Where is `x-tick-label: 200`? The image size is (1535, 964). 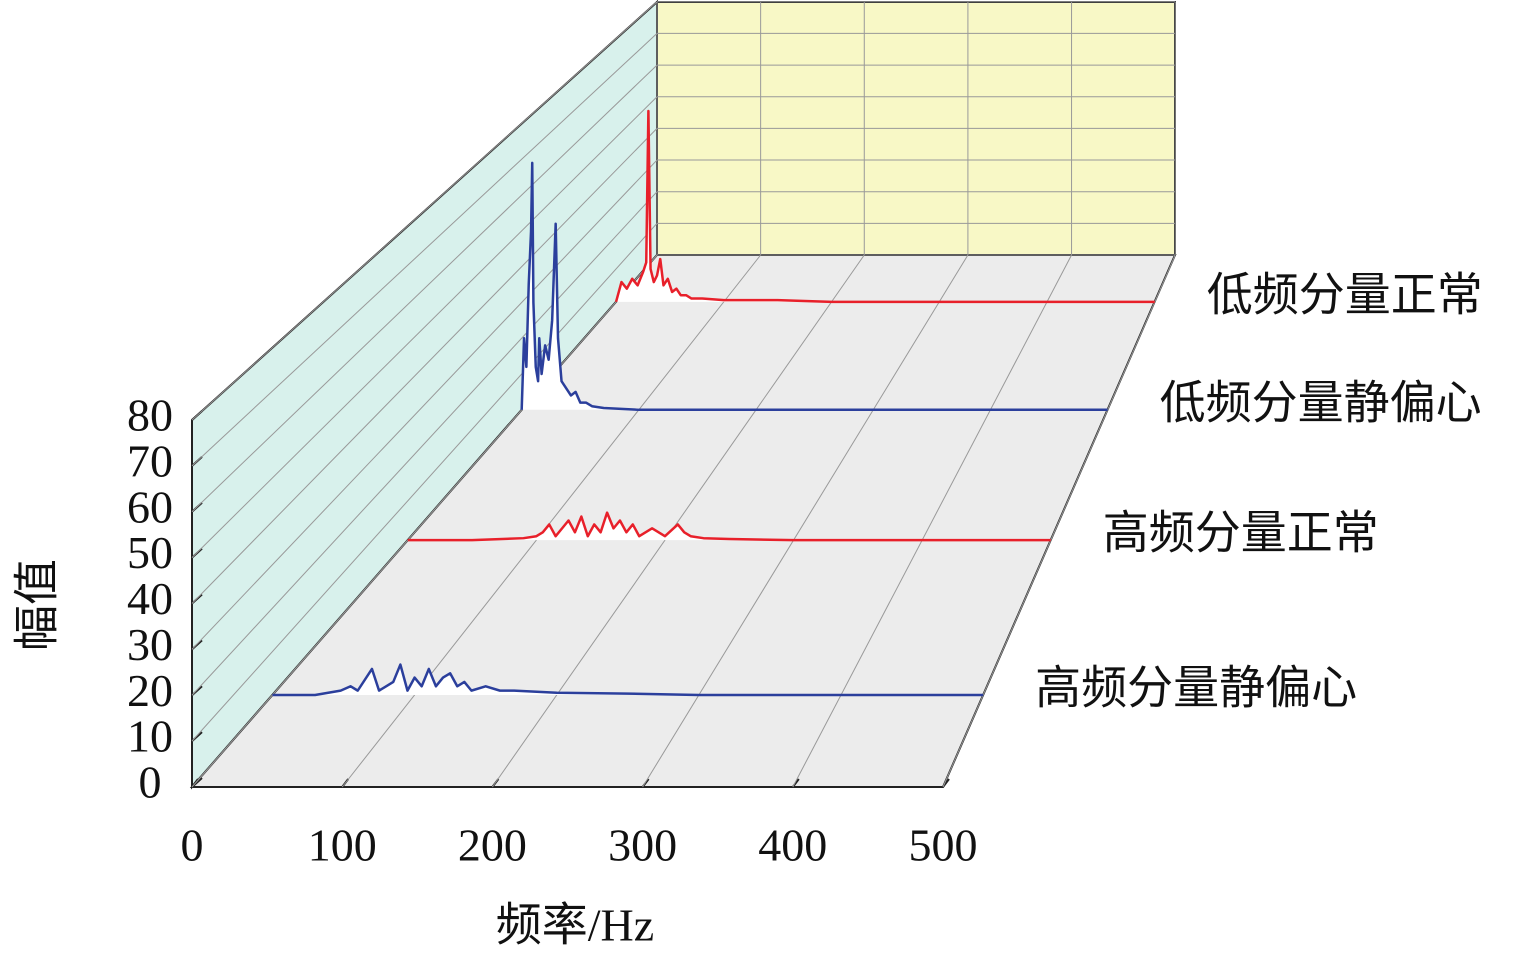
x-tick-label: 200 is located at coordinates (492, 845).